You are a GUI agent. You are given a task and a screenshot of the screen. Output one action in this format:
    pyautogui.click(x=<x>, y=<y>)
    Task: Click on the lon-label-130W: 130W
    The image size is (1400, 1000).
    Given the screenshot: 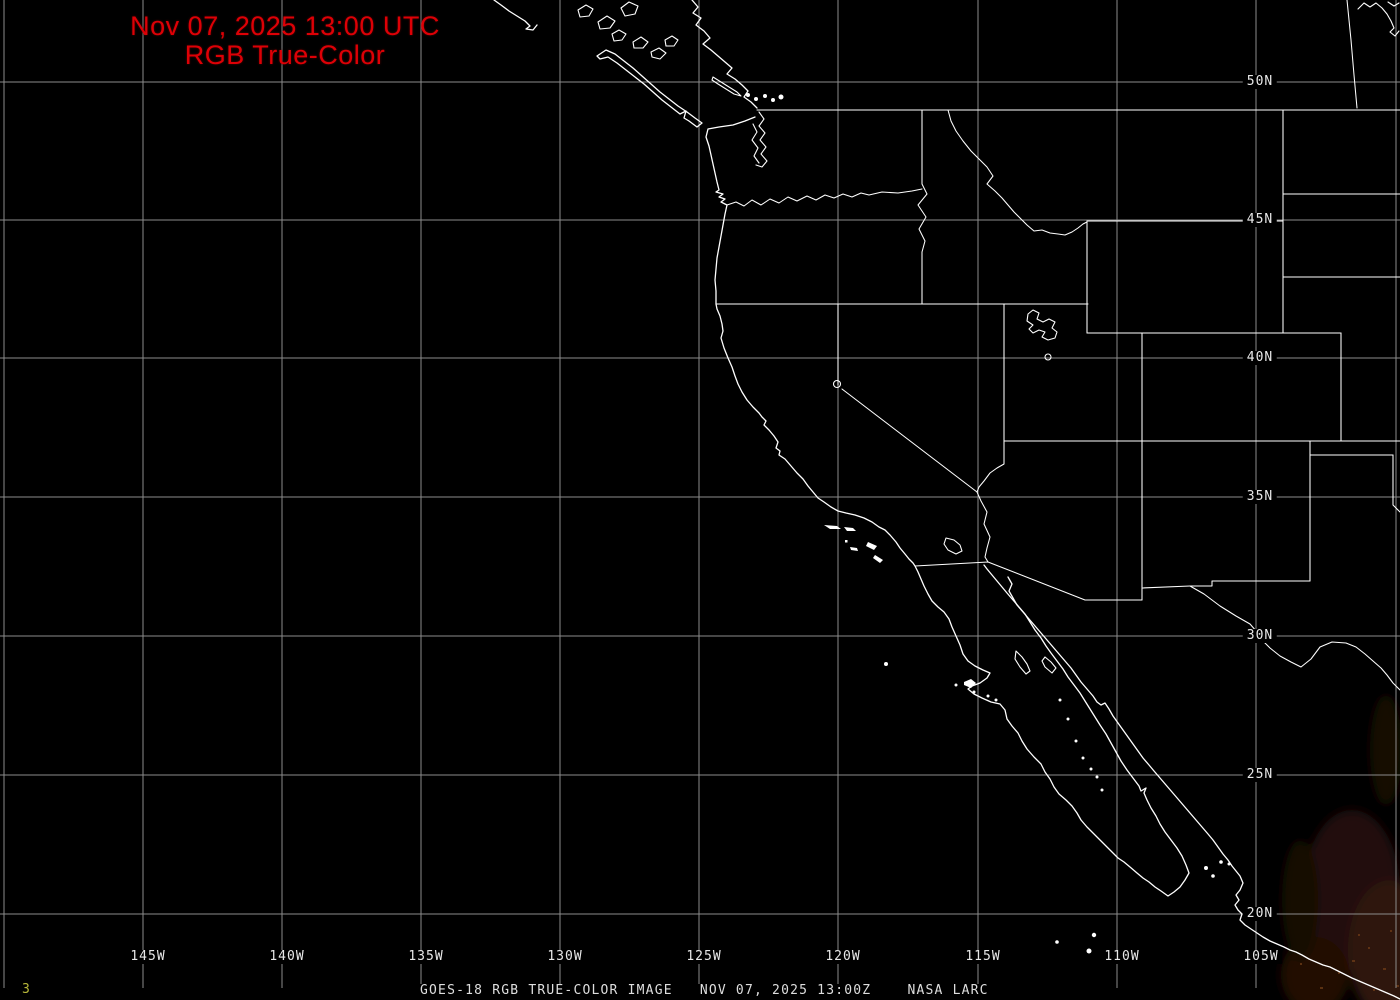 What is the action you would take?
    pyautogui.click(x=565, y=957)
    